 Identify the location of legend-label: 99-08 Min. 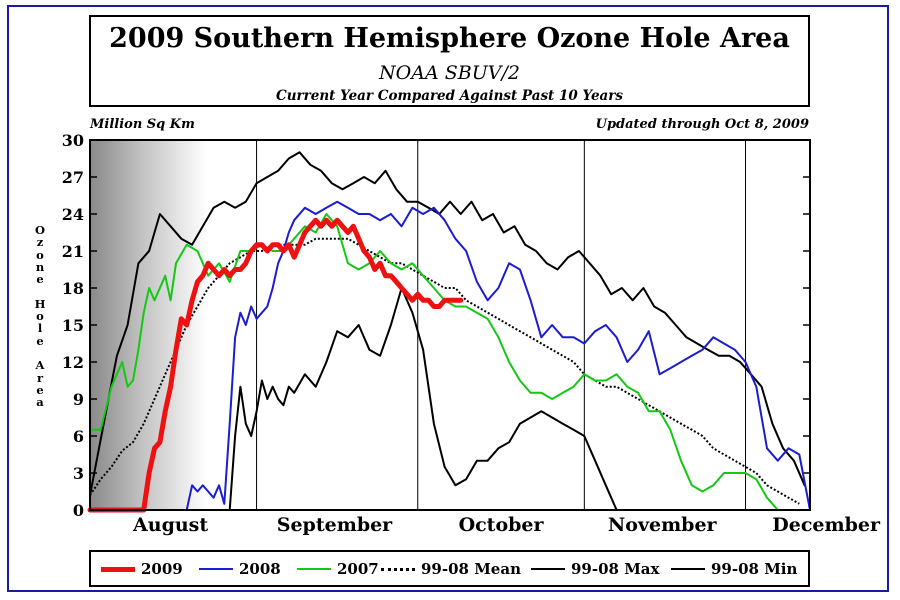
(754, 569).